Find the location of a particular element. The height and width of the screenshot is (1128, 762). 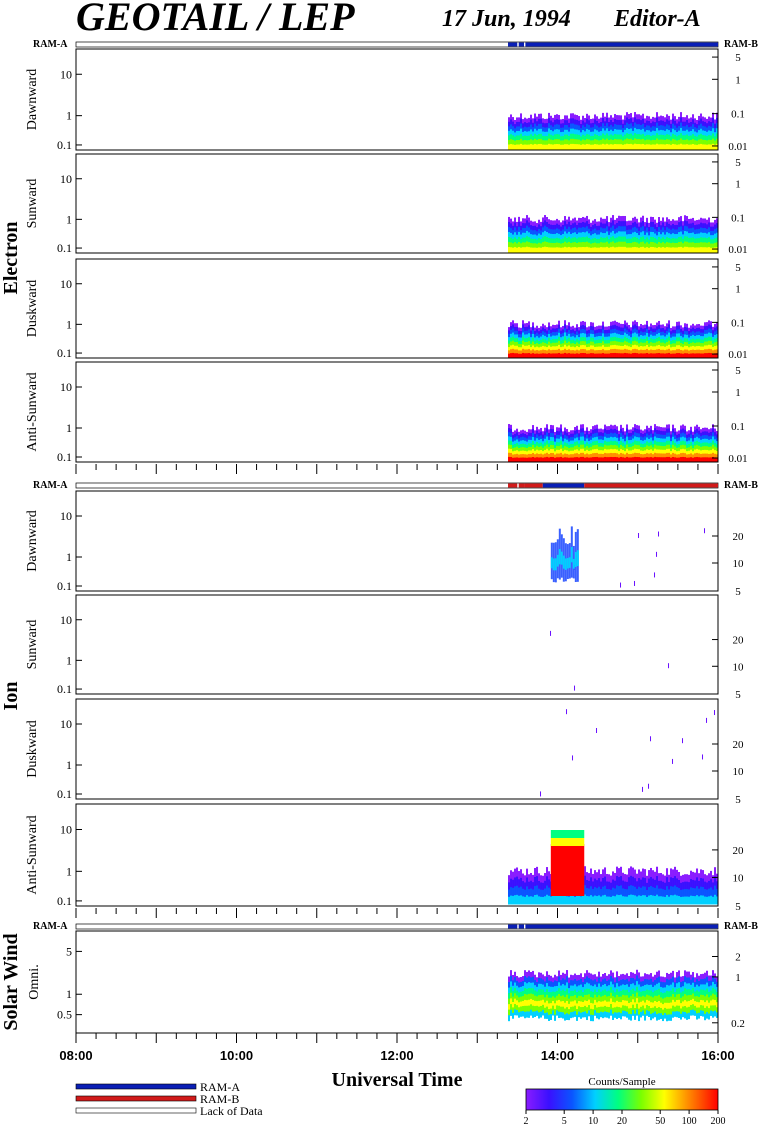

spectrogram-cluster-core is located at coordinates (553, 564).